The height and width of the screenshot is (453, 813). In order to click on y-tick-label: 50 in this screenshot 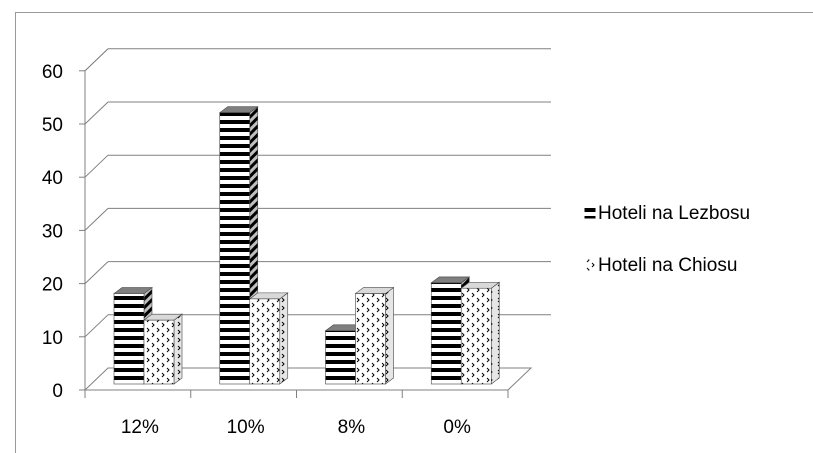, I will do `click(52, 125)`.